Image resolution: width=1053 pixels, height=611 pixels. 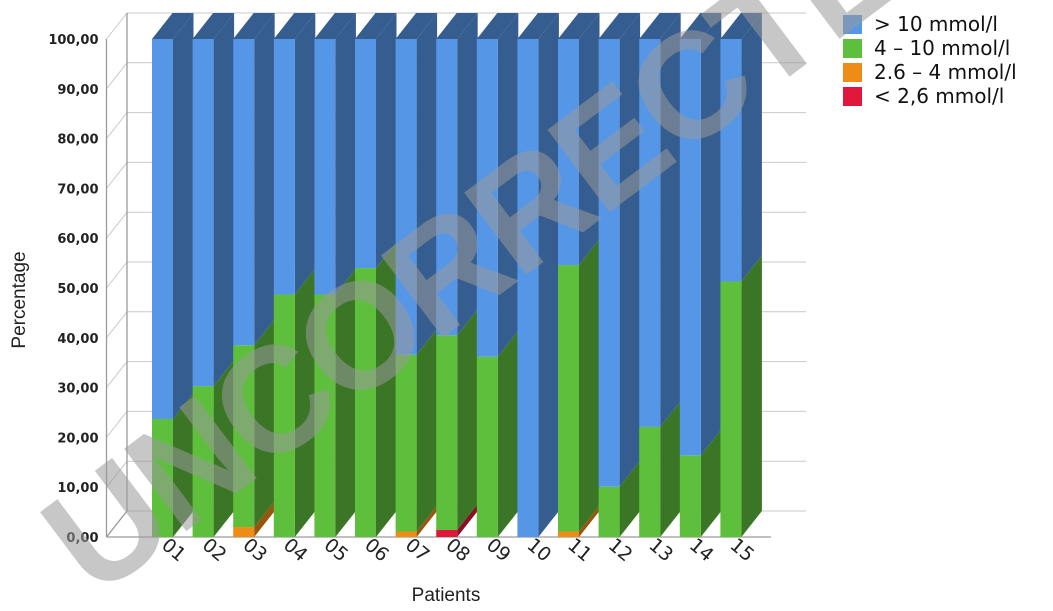 I want to click on x-tick-label: 12, so click(x=620, y=550).